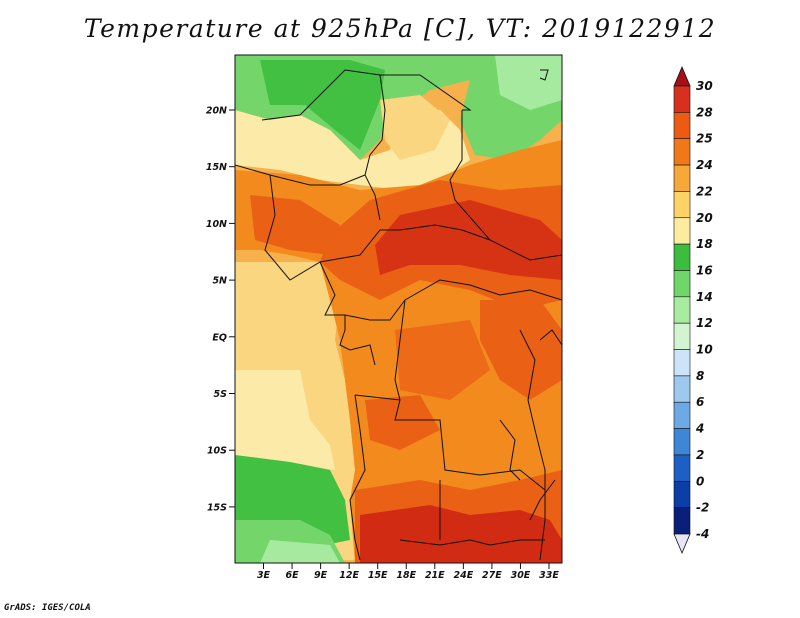 The width and height of the screenshot is (800, 618). I want to click on colorbar-label: 24, so click(704, 165).